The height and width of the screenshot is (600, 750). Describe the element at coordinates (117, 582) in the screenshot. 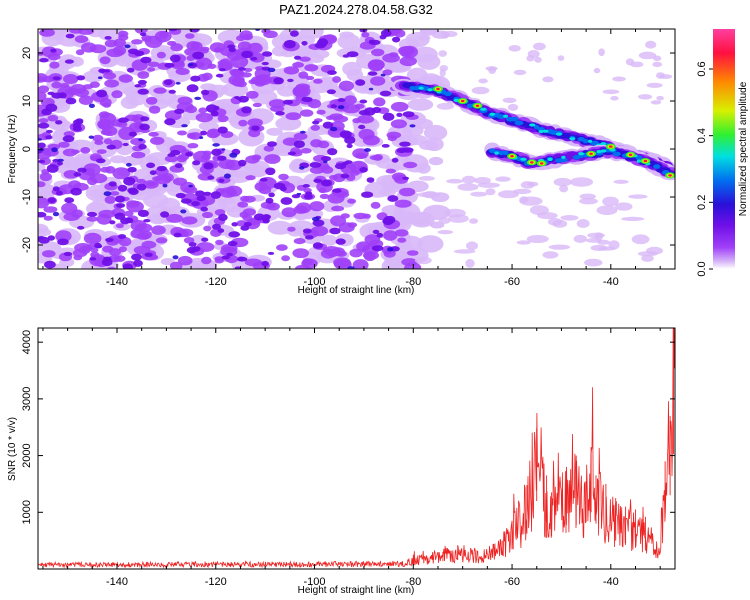

I see `snr-xtick-label: -140` at that location.